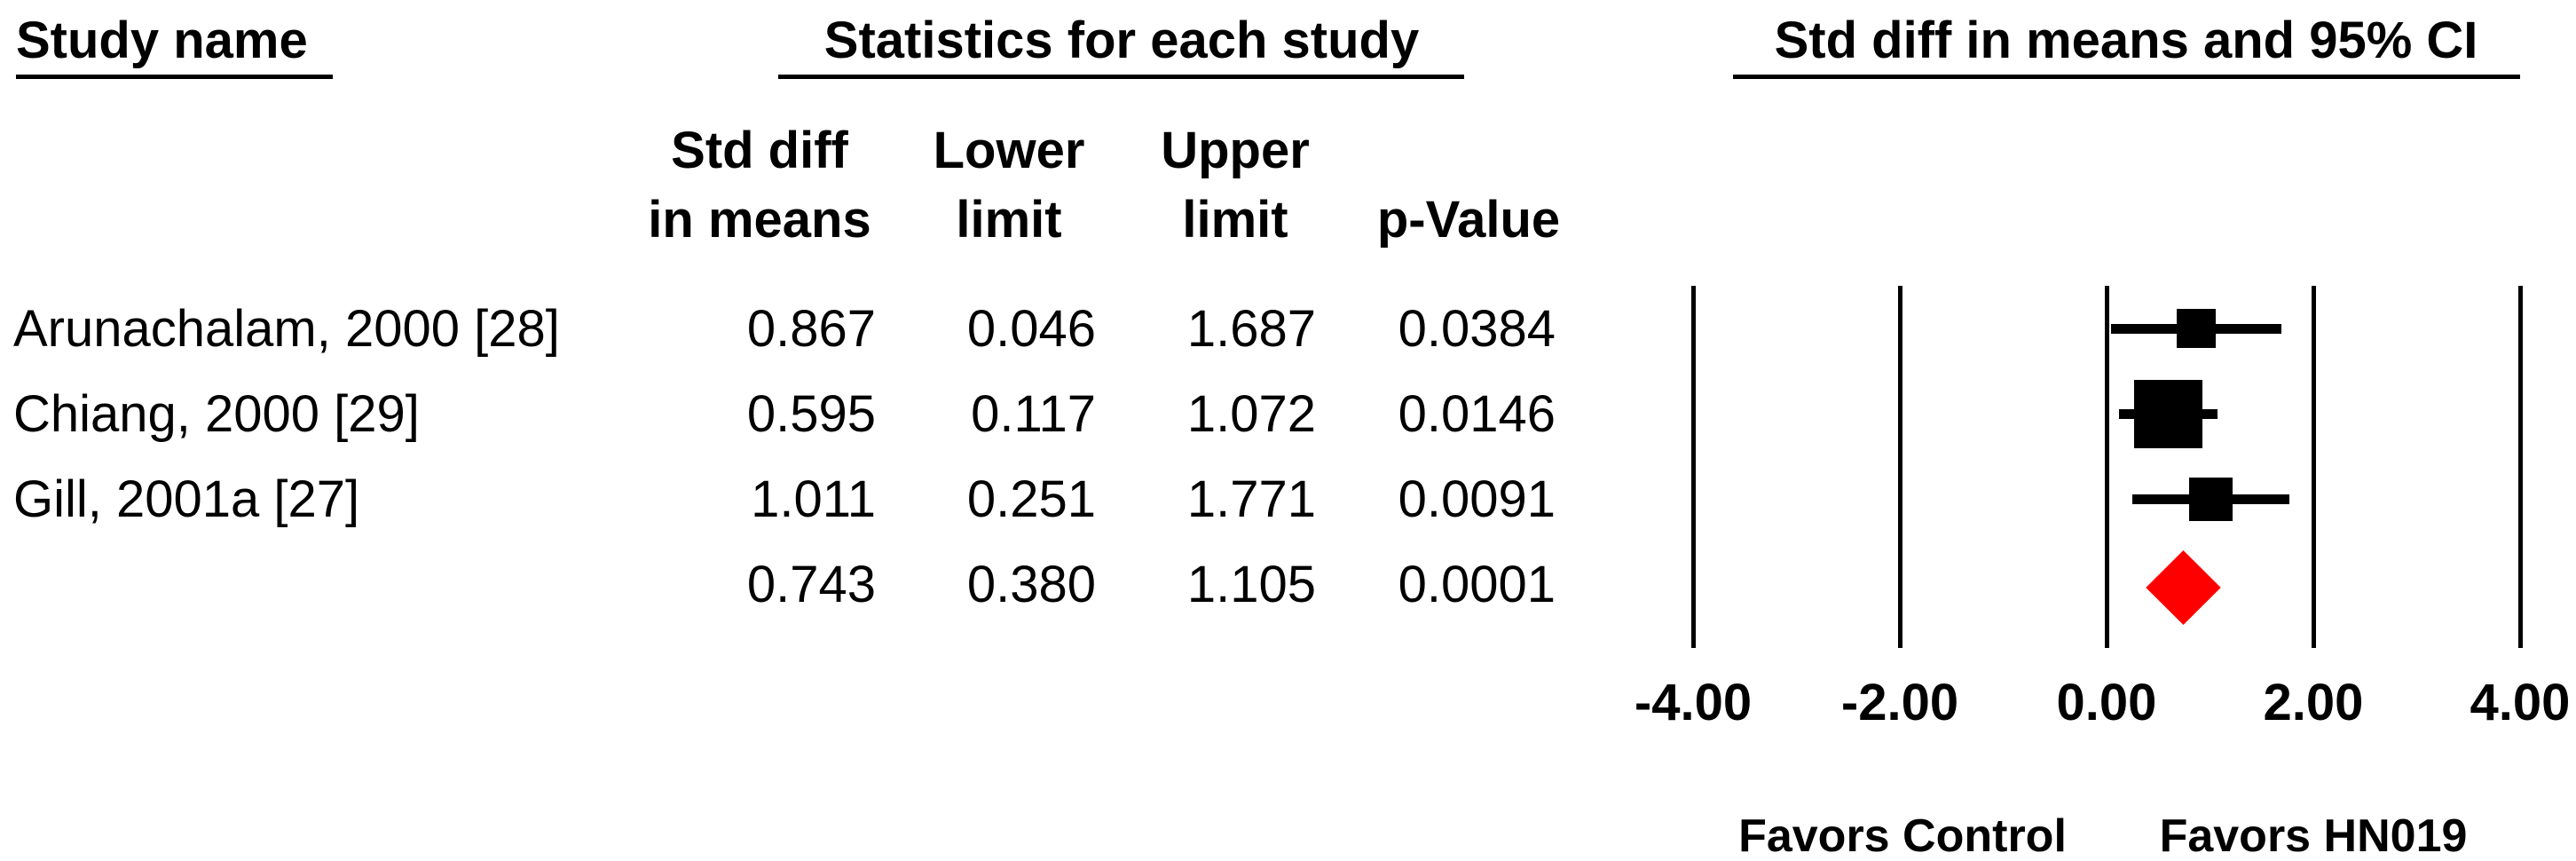 The image size is (2576, 861). Describe the element at coordinates (1121, 40) in the screenshot. I see `statistics-section-title: Statistics for each study` at that location.